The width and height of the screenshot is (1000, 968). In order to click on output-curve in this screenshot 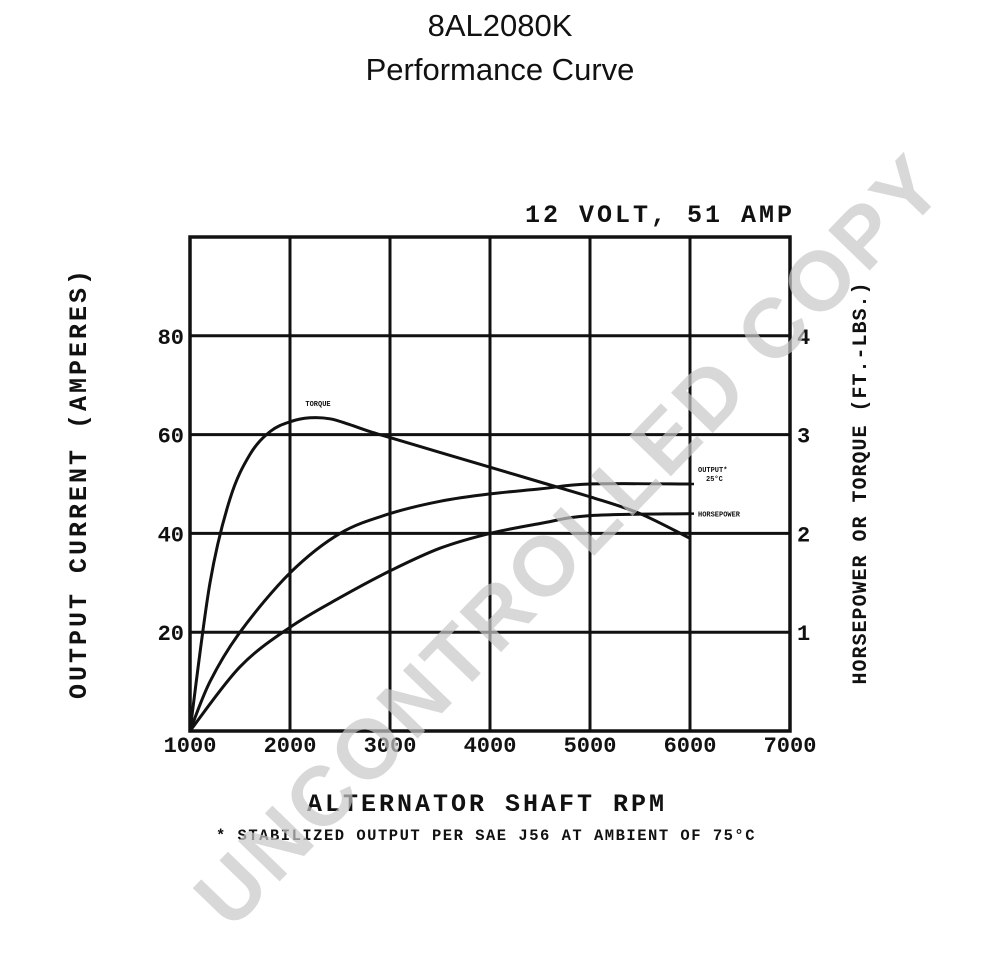, I will do `click(440, 607)`.